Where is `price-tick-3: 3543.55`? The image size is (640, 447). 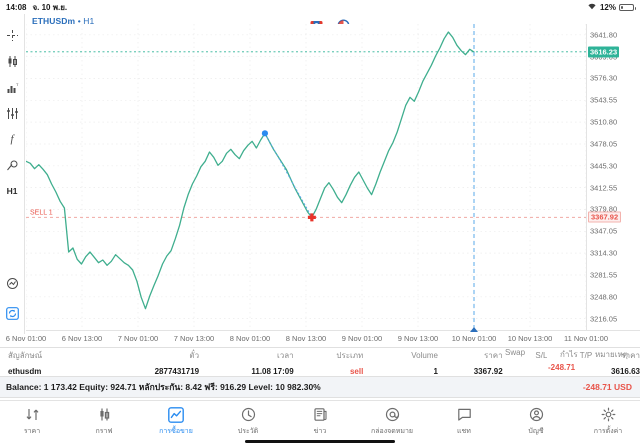 price-tick-3: 3543.55 is located at coordinates (604, 100).